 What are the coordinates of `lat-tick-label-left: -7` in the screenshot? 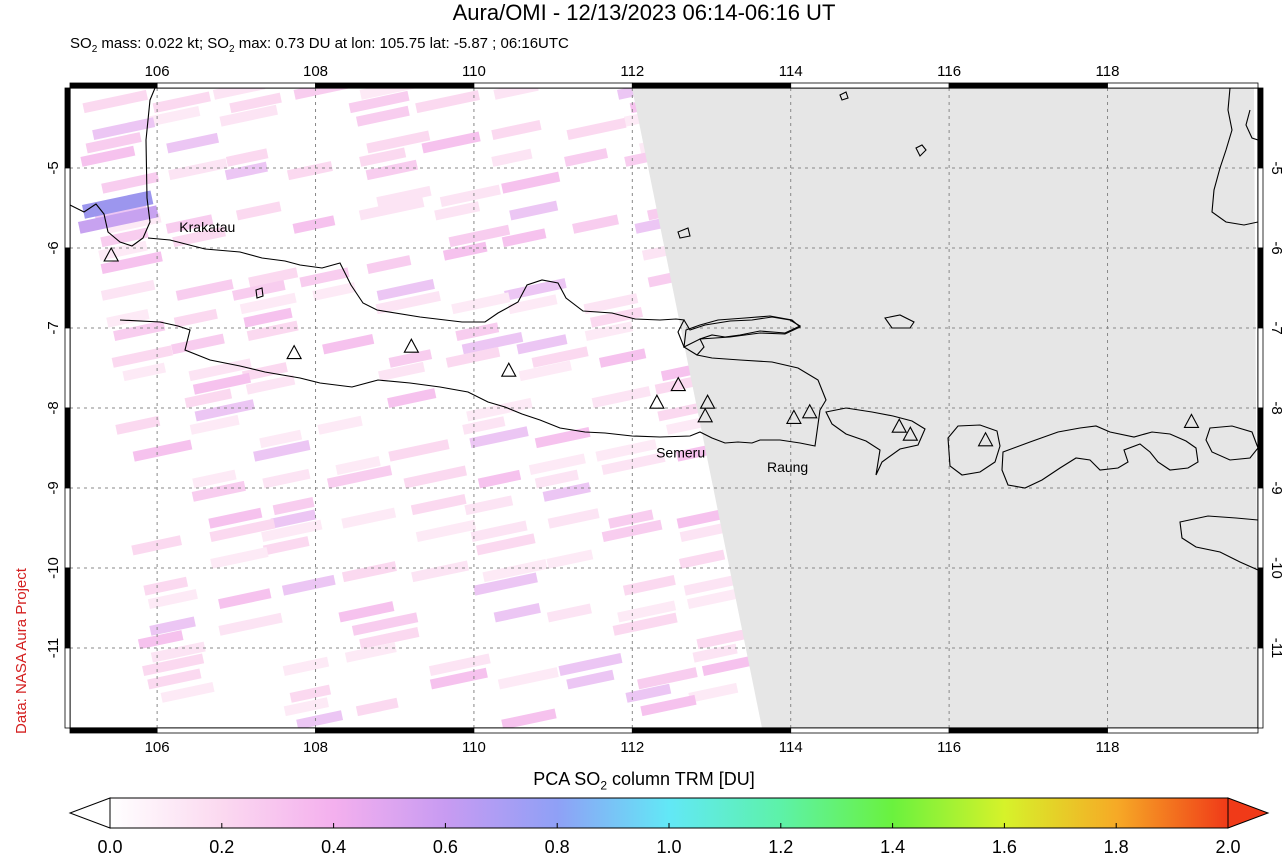 It's located at (53, 327).